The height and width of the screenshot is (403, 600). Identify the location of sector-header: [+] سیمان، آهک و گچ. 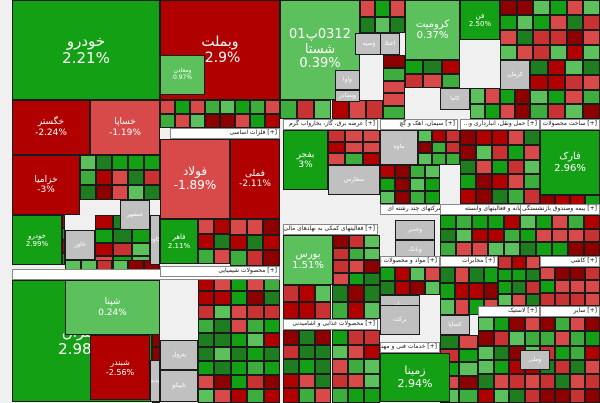
(419, 124).